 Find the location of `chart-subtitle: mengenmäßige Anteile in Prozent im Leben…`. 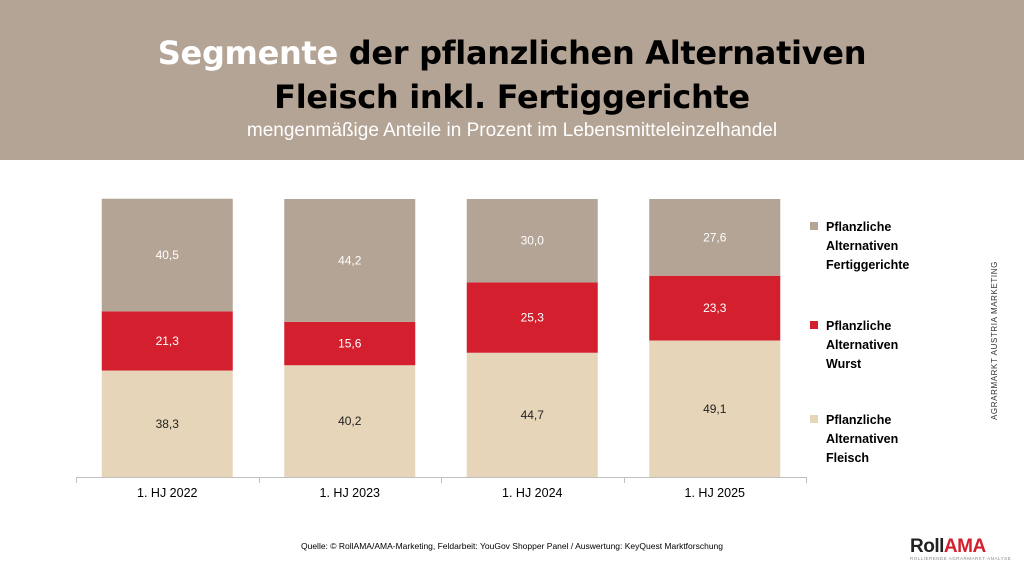

chart-subtitle: mengenmäßige Anteile in Prozent im Leben… is located at coordinates (512, 130).